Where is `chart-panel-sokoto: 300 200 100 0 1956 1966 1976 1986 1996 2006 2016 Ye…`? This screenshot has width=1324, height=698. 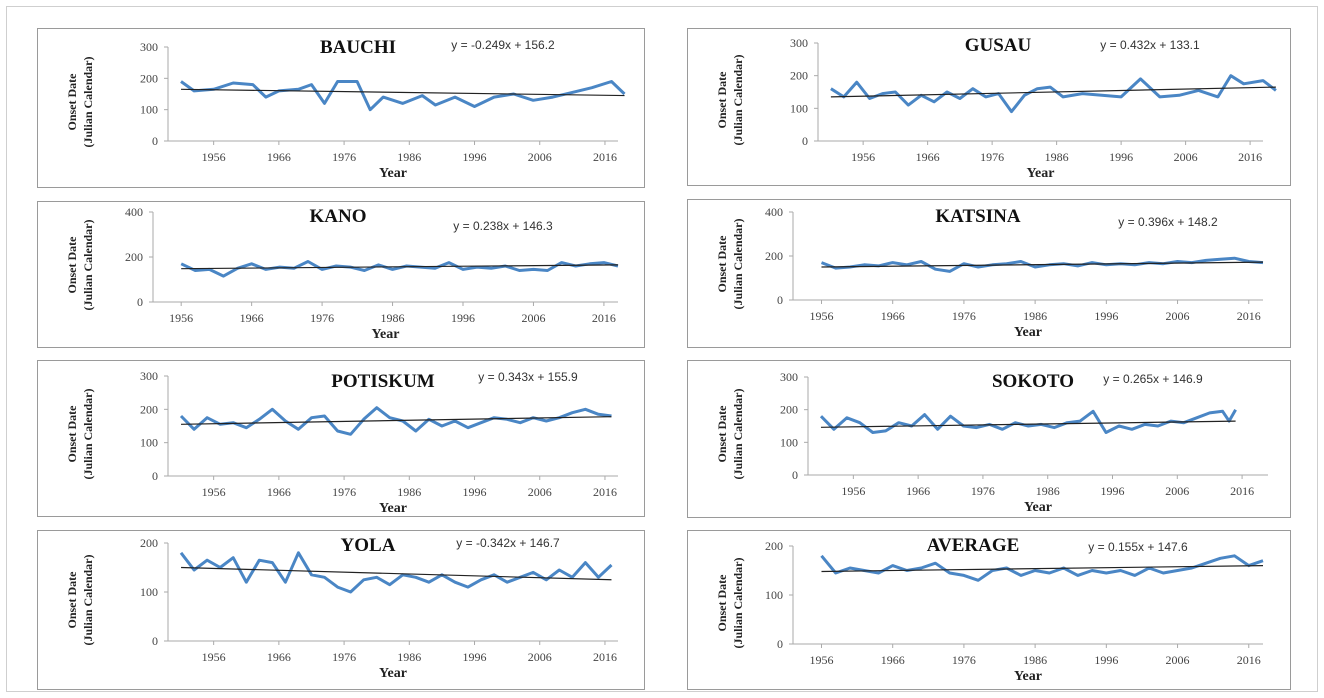
chart-panel-sokoto: 300 200 100 0 1956 1966 1976 1986 1996 2006 2016 Ye… is located at coordinates (989, 439).